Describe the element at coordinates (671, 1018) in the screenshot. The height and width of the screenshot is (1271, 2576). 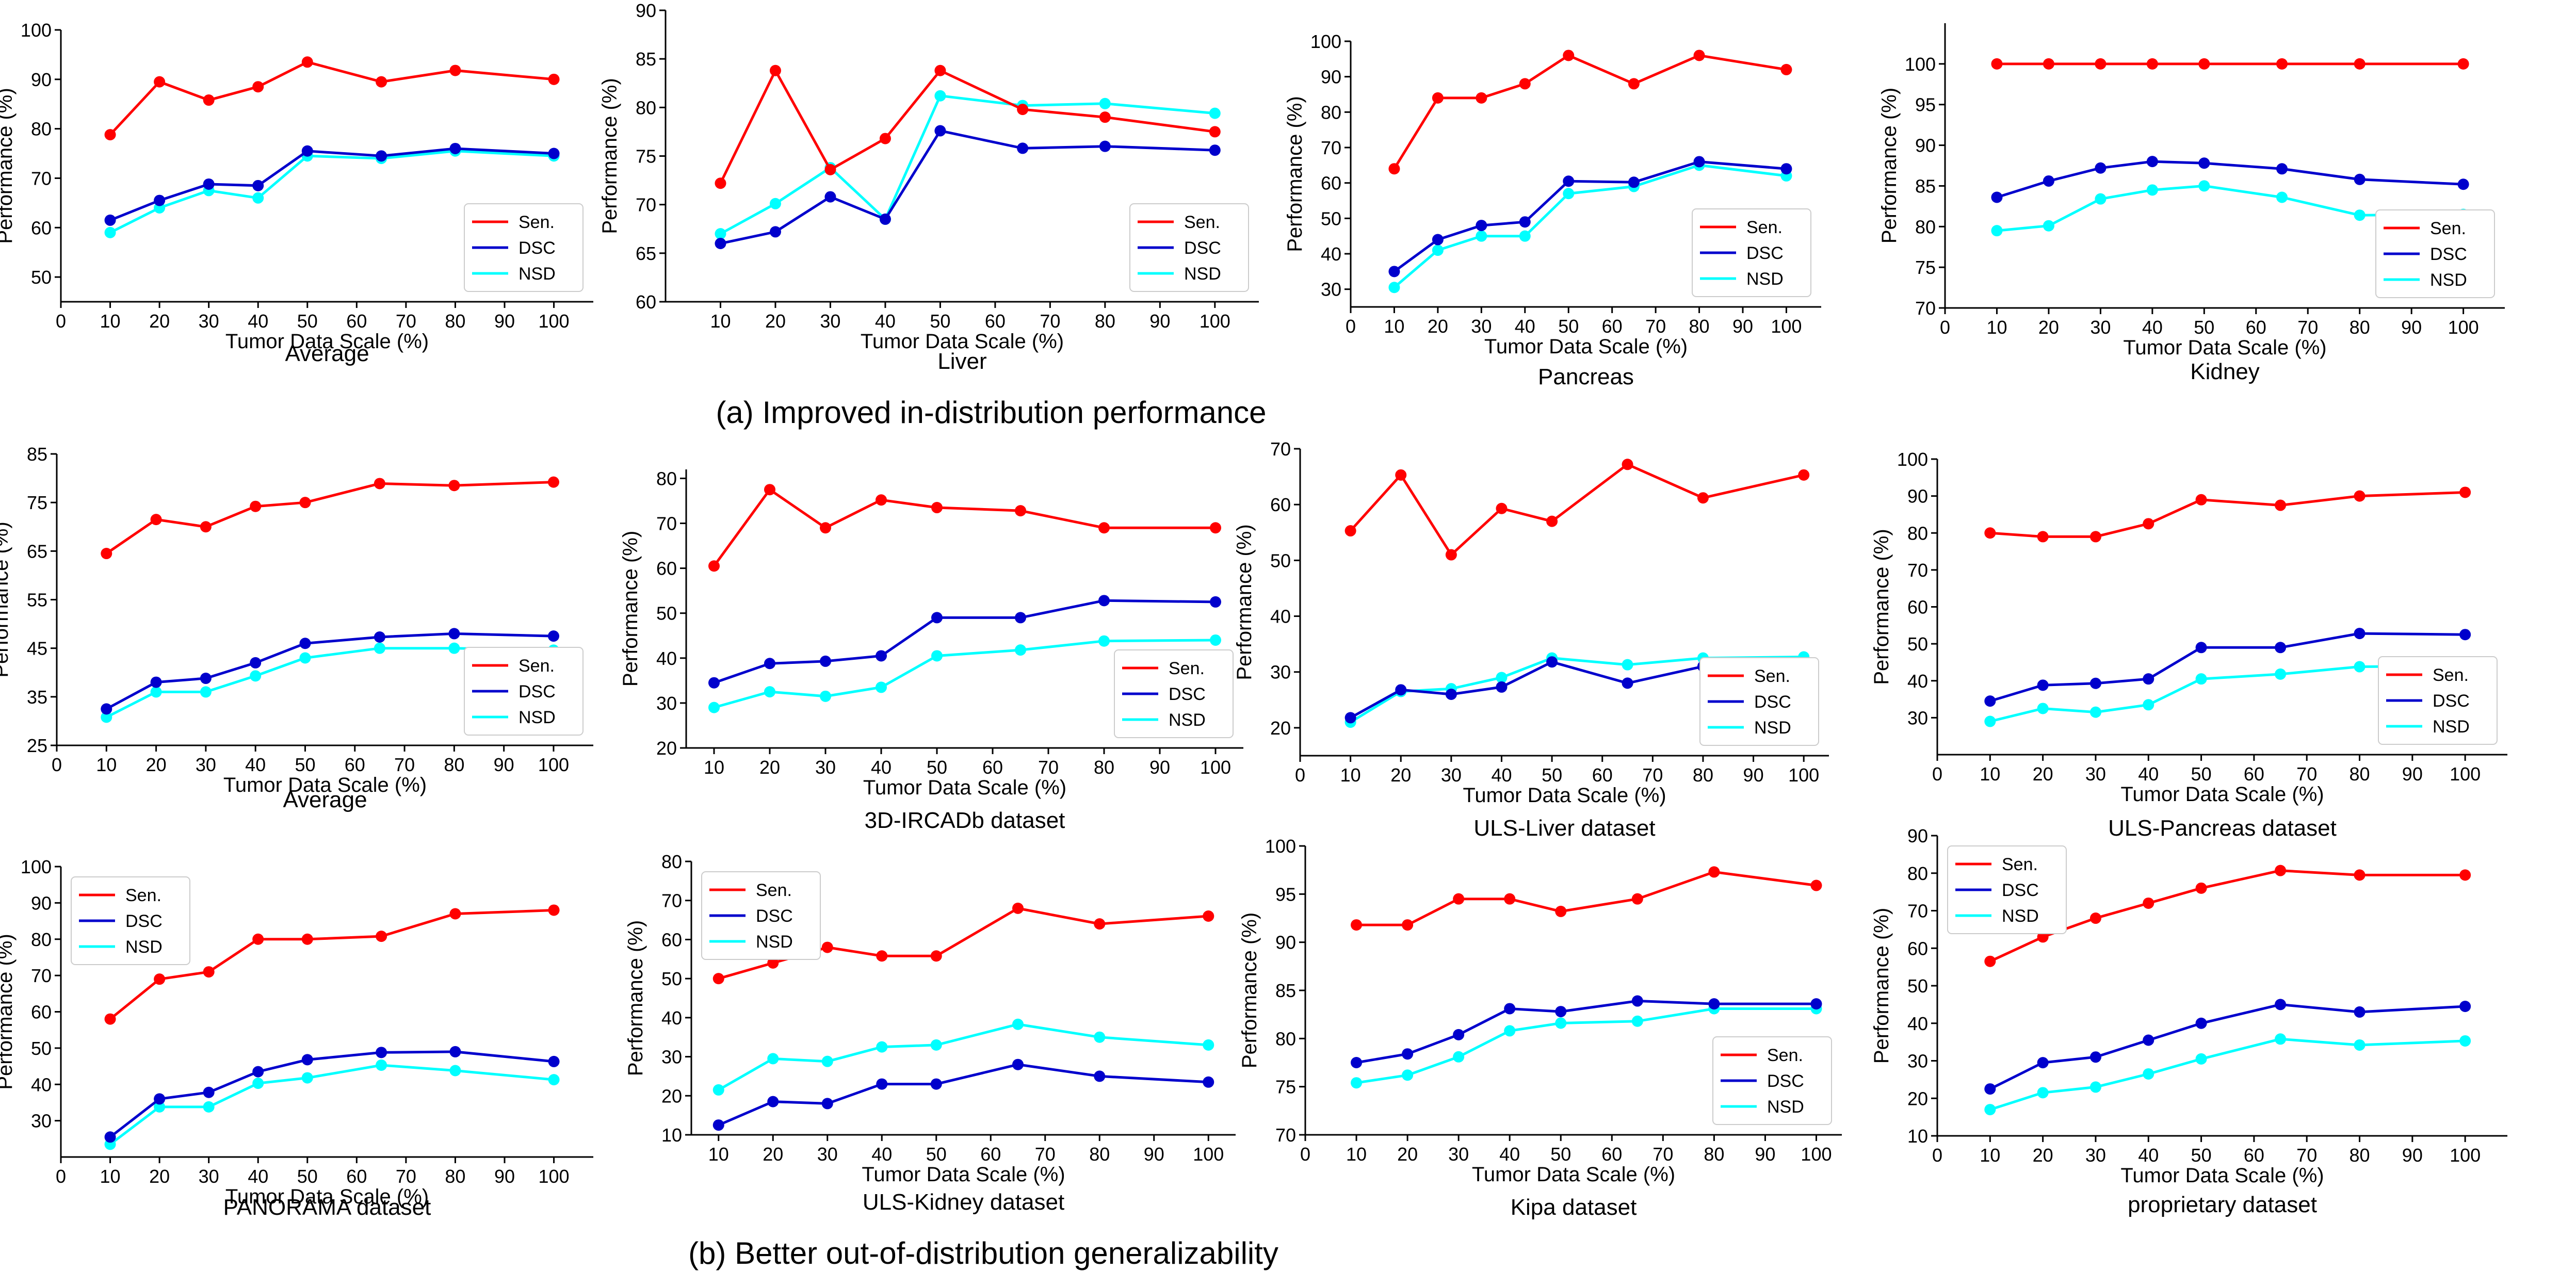
I see `y-tick-label: 40` at that location.